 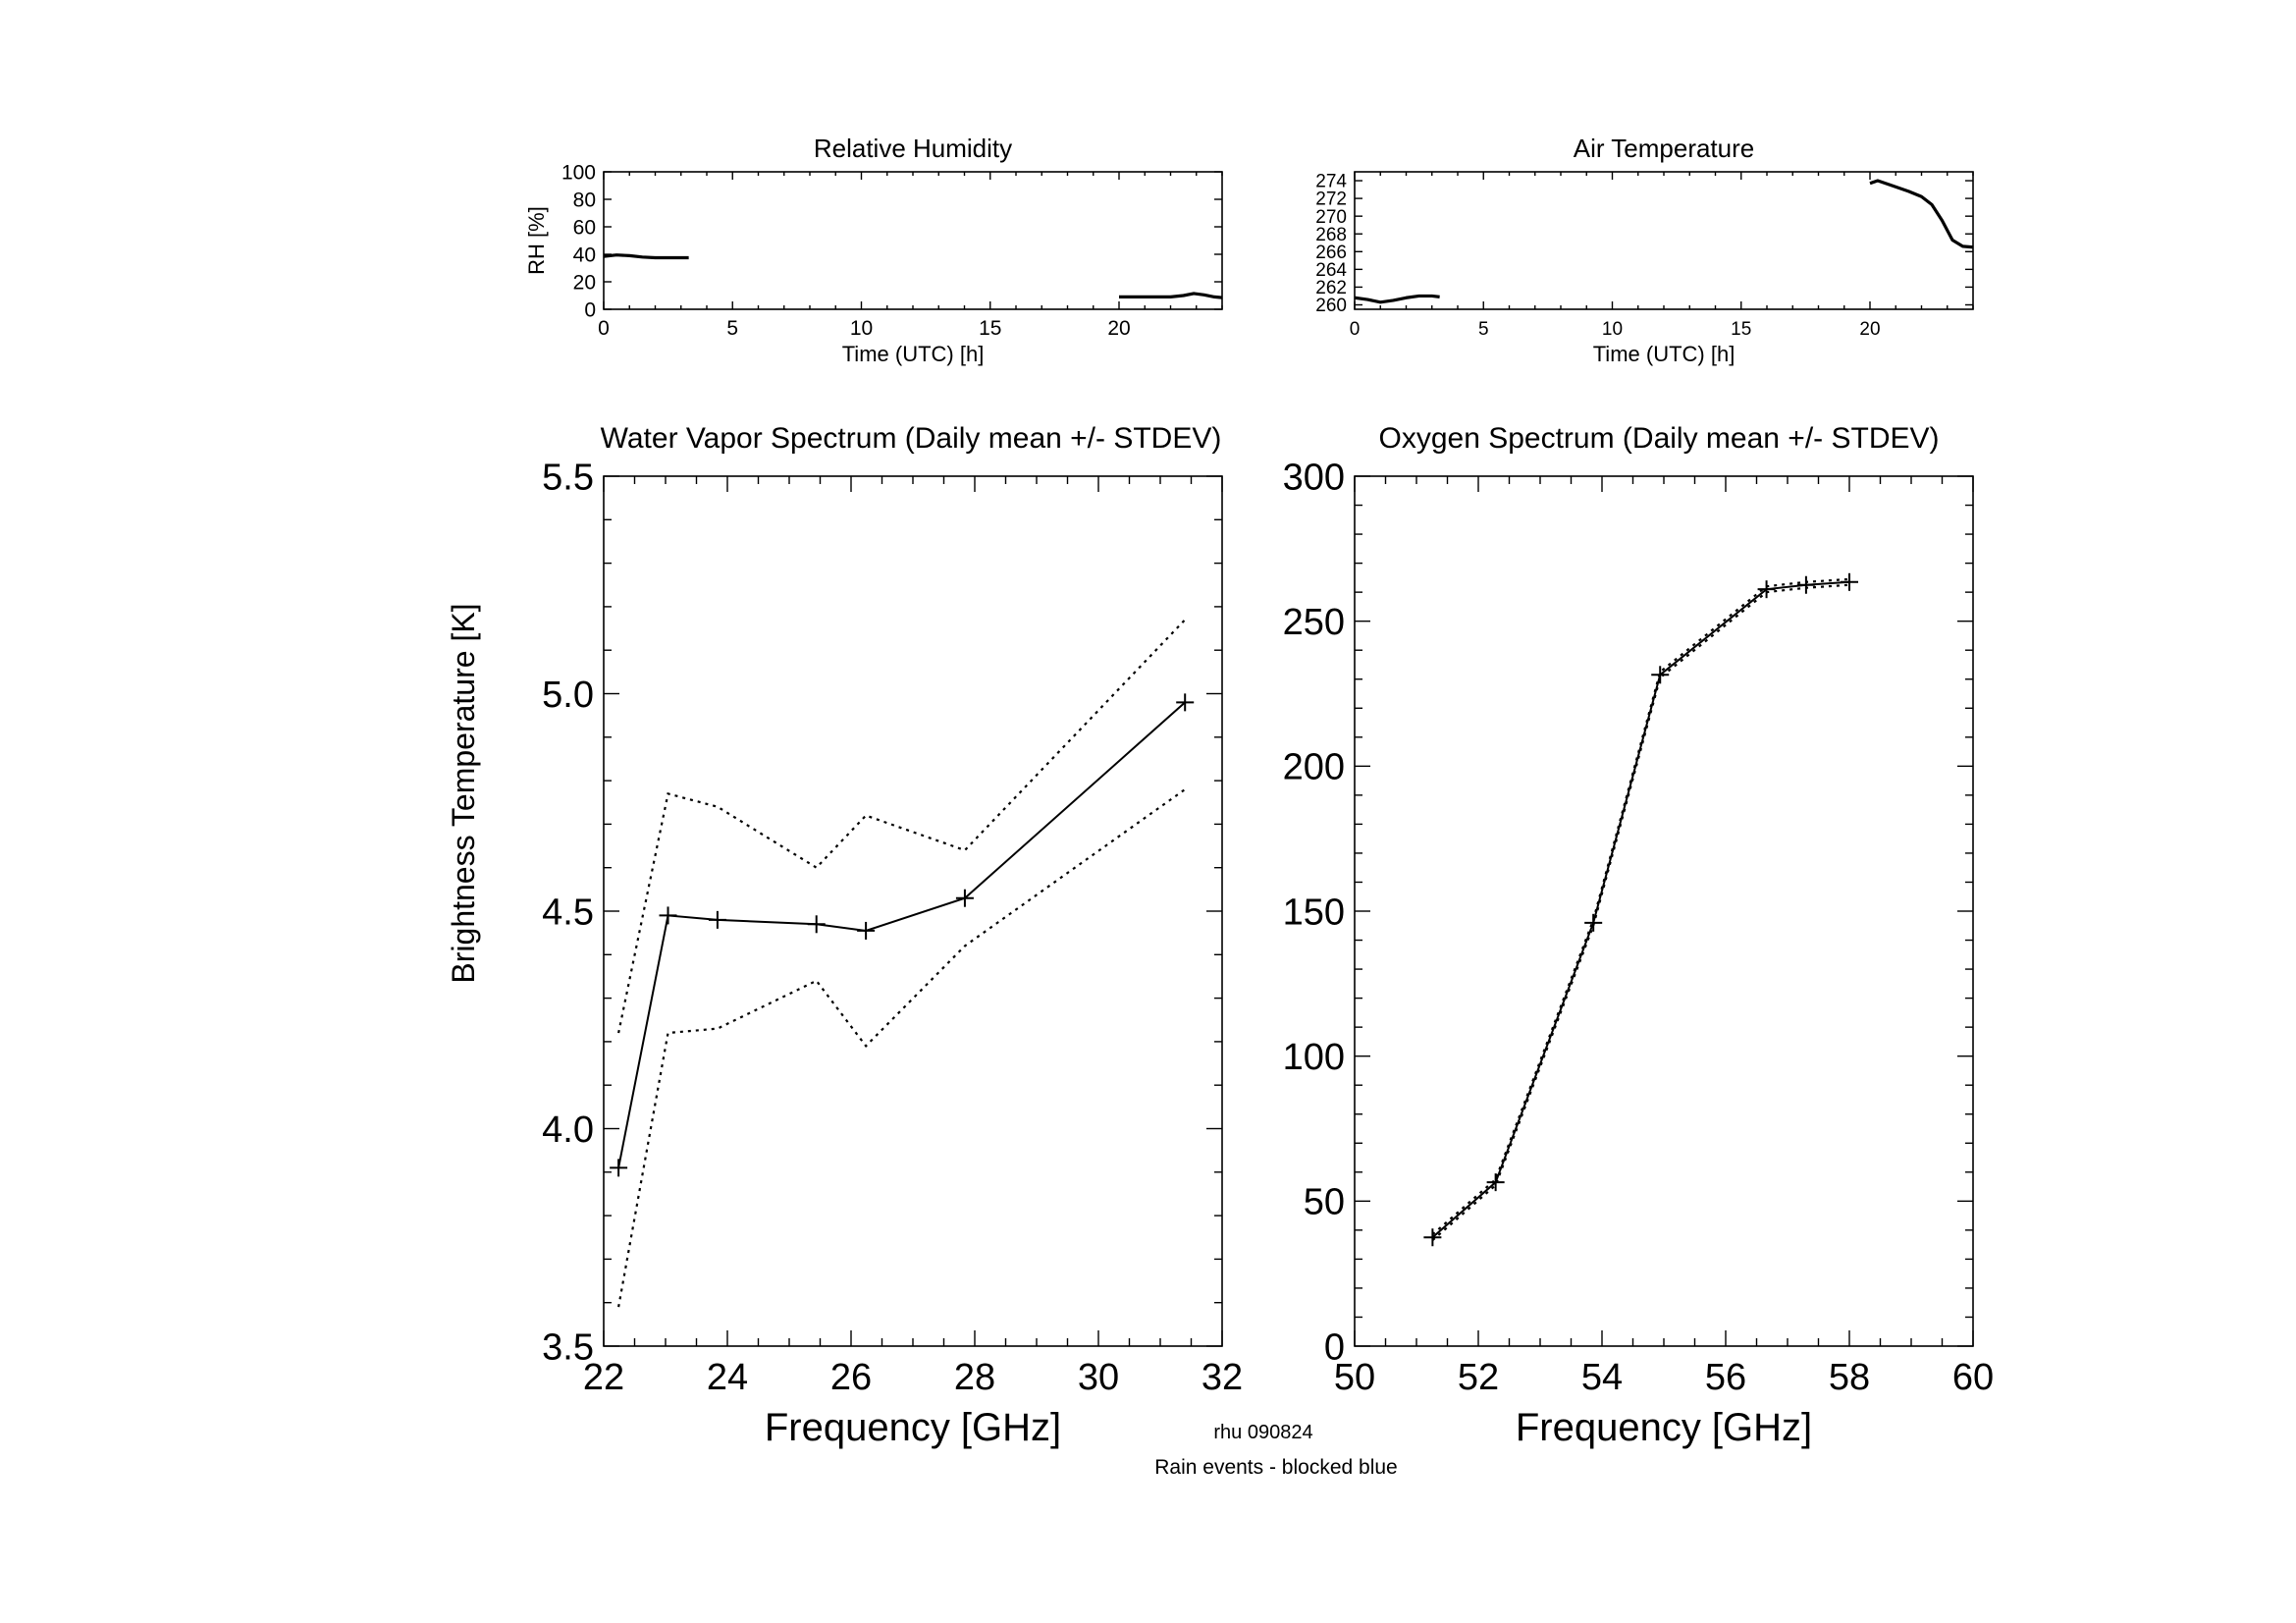 What do you see at coordinates (568, 1347) in the screenshot?
I see `wv-ytick-label: 3.5` at bounding box center [568, 1347].